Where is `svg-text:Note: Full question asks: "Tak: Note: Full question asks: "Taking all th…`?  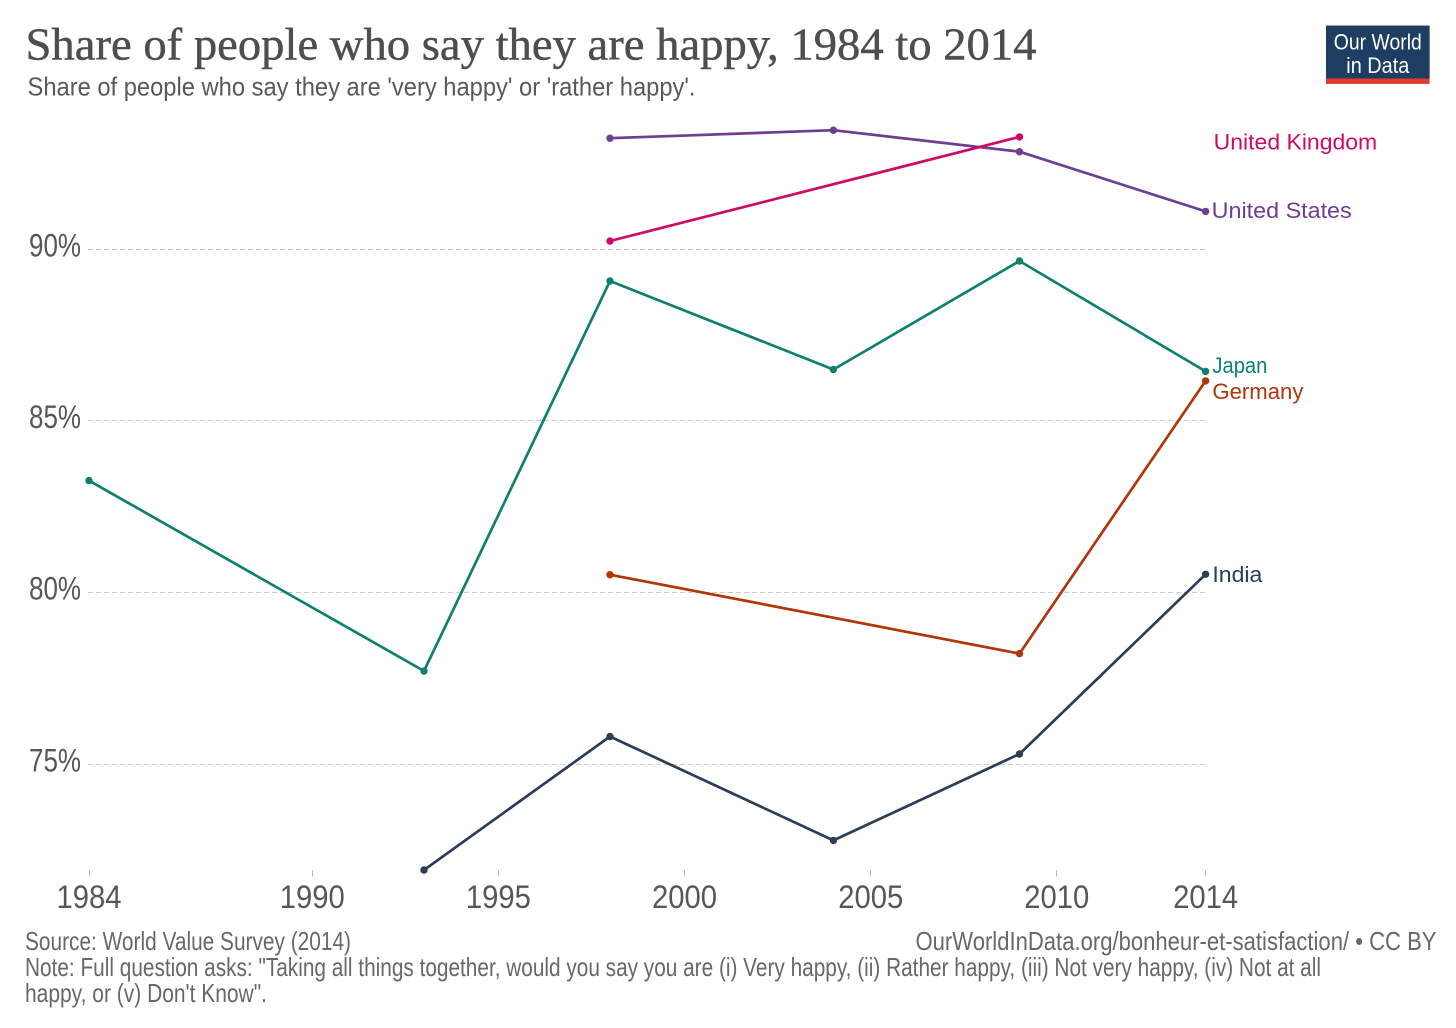 svg-text:Note: Full question asks: "Tak: Note: Full question asks: "Taking all th… is located at coordinates (673, 967).